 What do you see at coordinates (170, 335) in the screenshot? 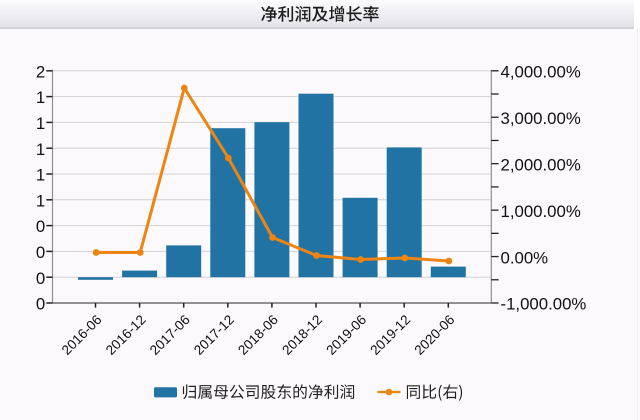
I see `svg-text: 2017-06` at bounding box center [170, 335].